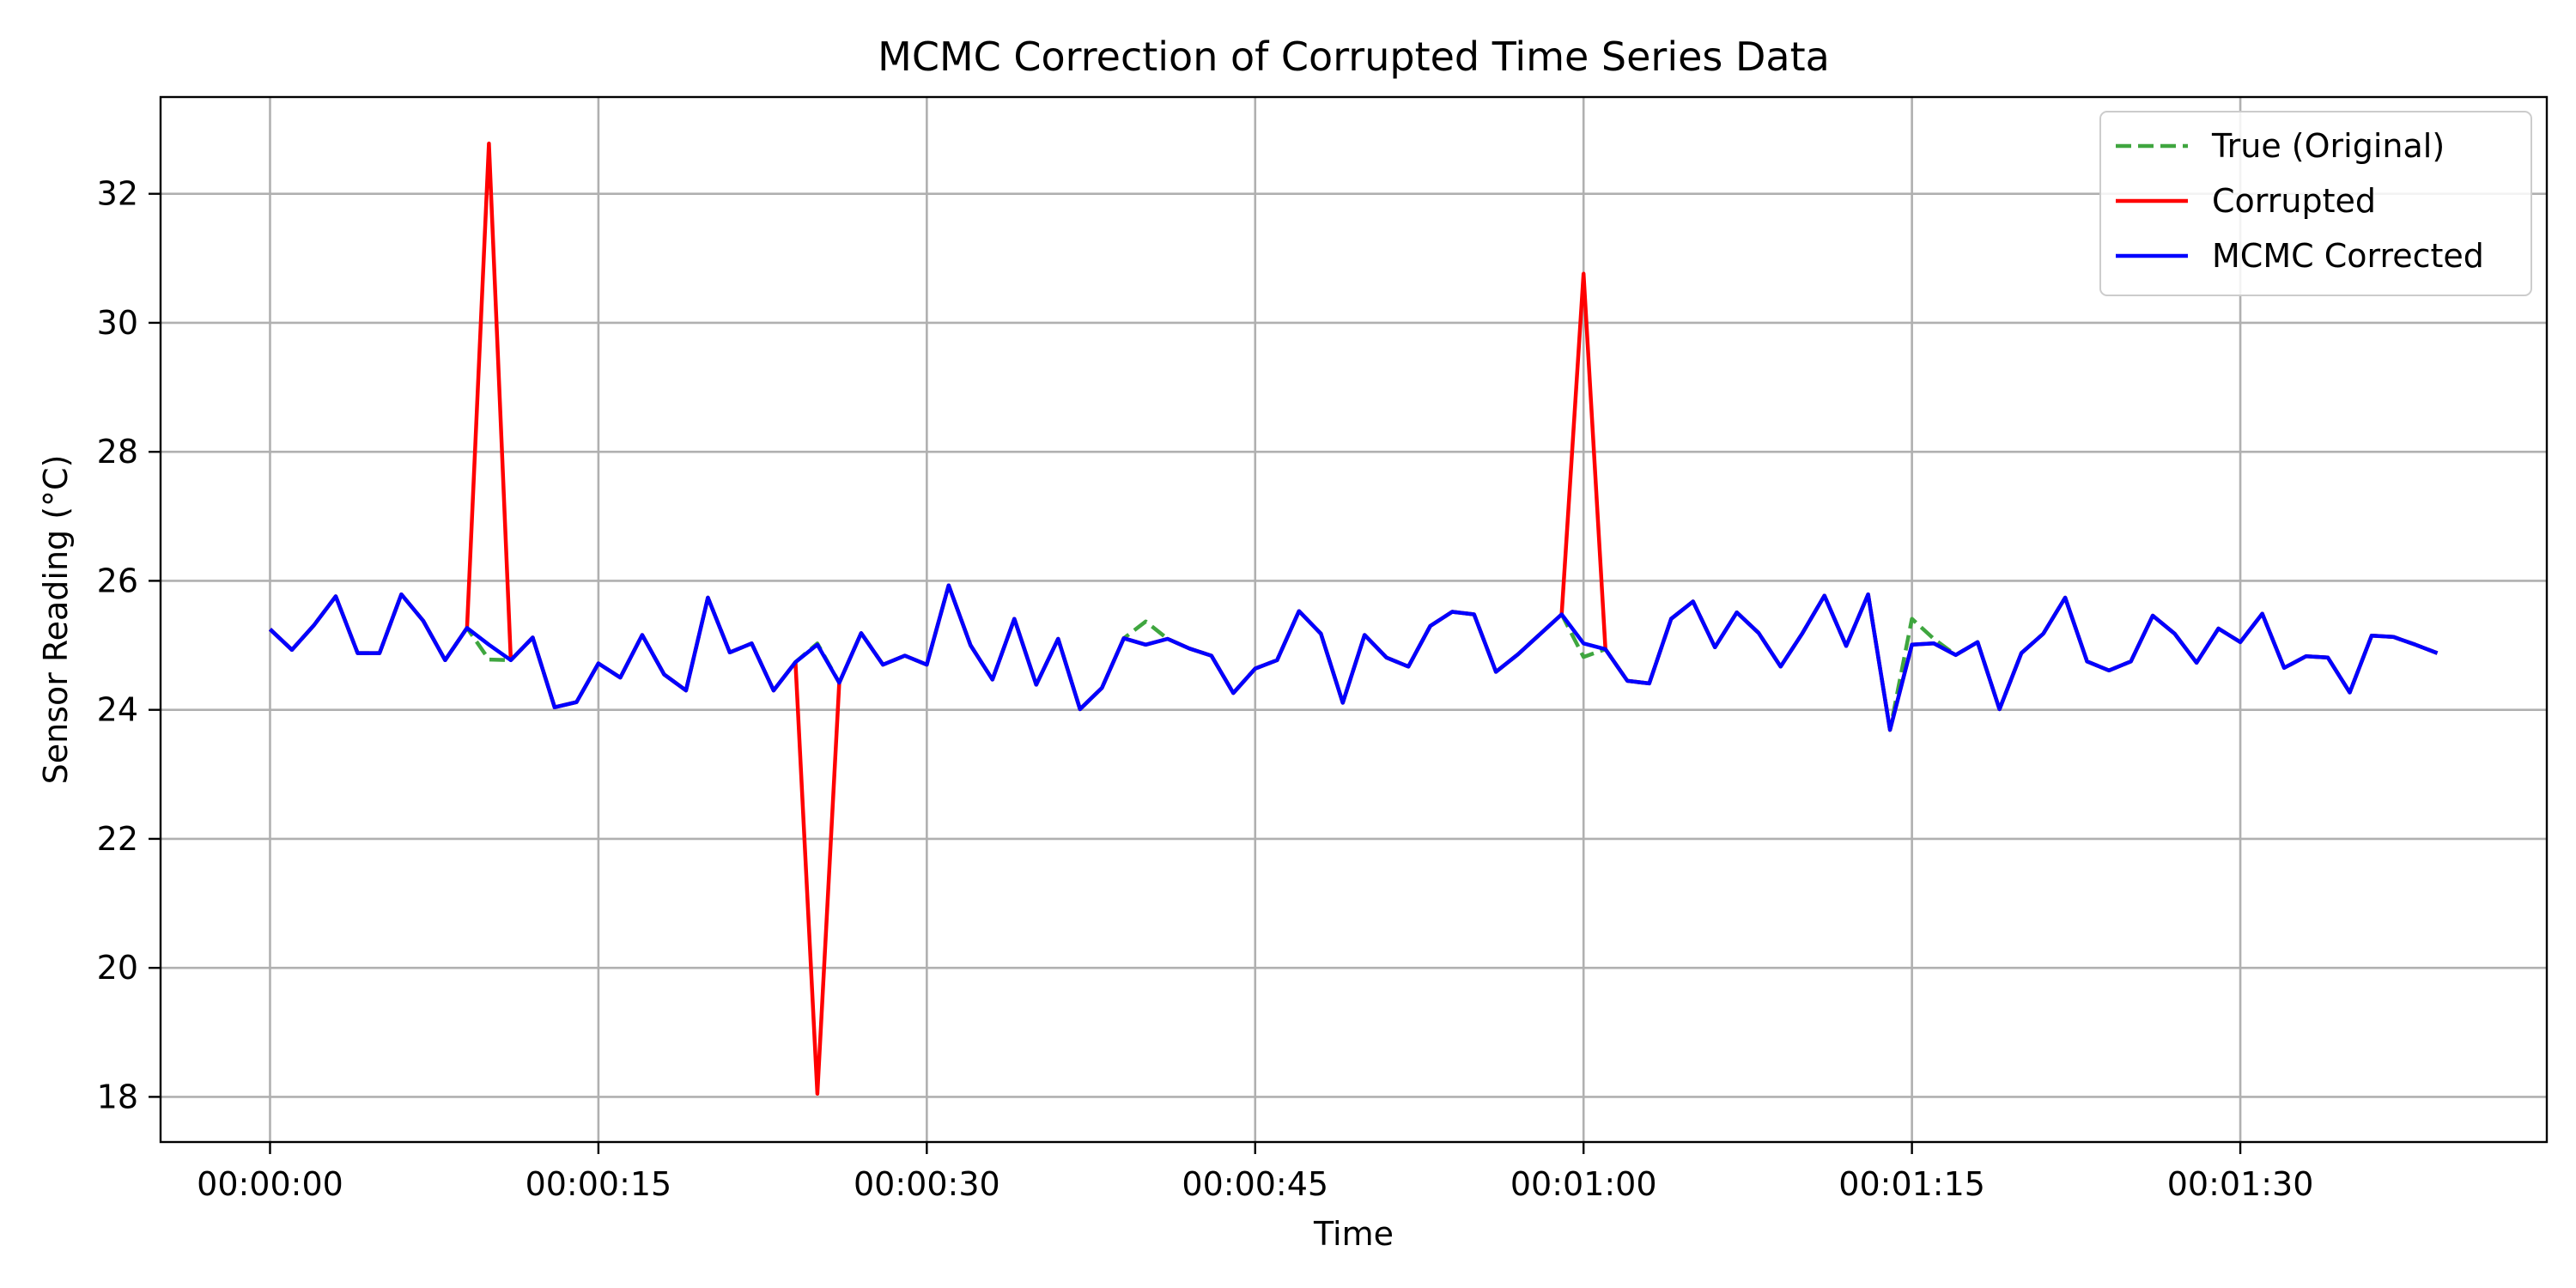 This screenshot has height=1288, width=2576. Describe the element at coordinates (117, 194) in the screenshot. I see `y-tick-label: 32` at that location.